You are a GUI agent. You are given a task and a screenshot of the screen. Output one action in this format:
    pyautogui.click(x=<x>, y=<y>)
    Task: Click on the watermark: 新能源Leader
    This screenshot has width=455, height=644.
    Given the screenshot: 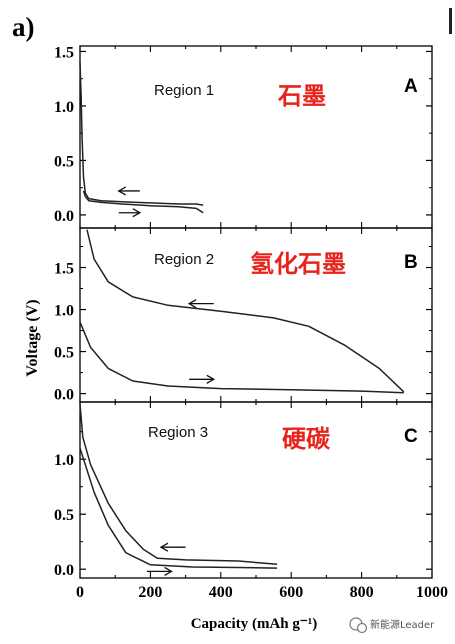 What is the action you would take?
    pyautogui.click(x=392, y=625)
    